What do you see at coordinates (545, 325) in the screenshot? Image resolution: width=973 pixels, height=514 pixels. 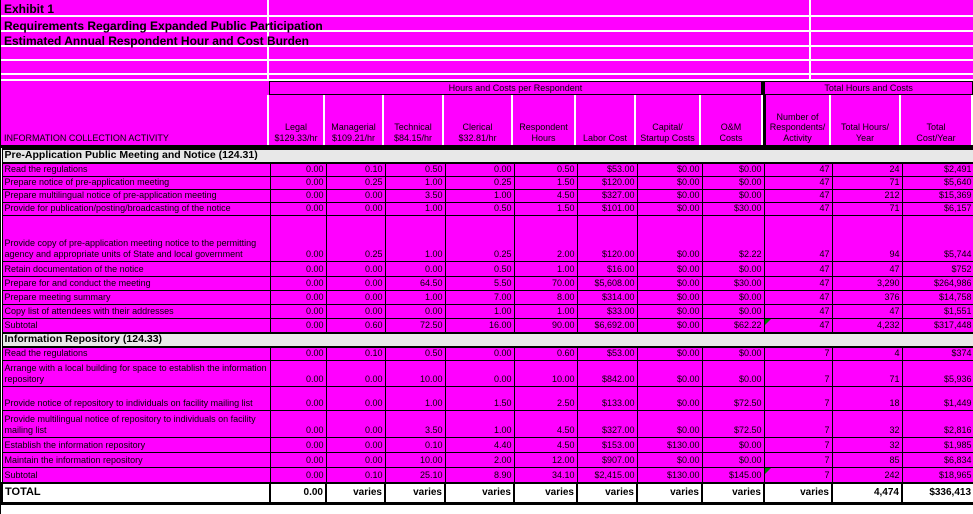 I see `value-cell: 90.00` at bounding box center [545, 325].